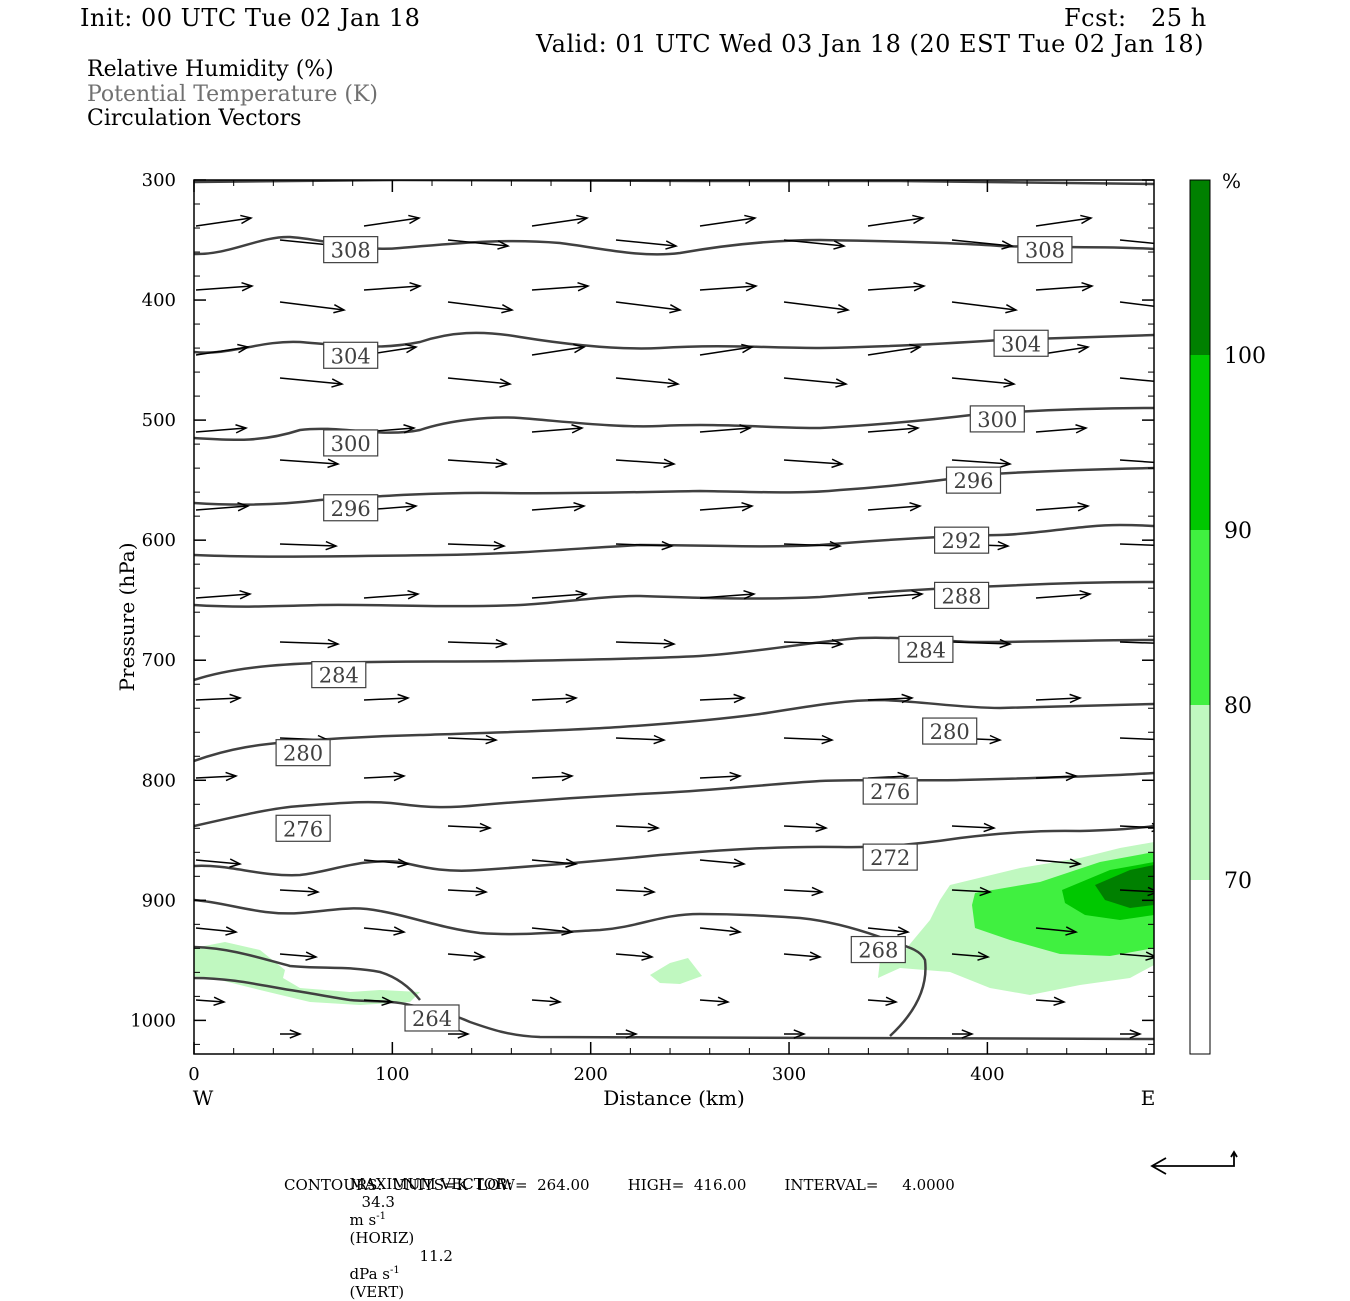 The width and height of the screenshot is (1350, 1301). Describe the element at coordinates (159, 540) in the screenshot. I see `y-tick-label: 600` at that location.